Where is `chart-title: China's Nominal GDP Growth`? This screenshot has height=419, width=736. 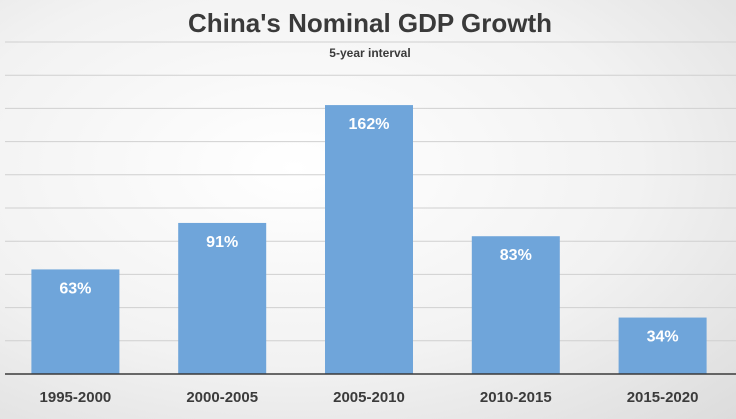 chart-title: China's Nominal GDP Growth is located at coordinates (370, 23).